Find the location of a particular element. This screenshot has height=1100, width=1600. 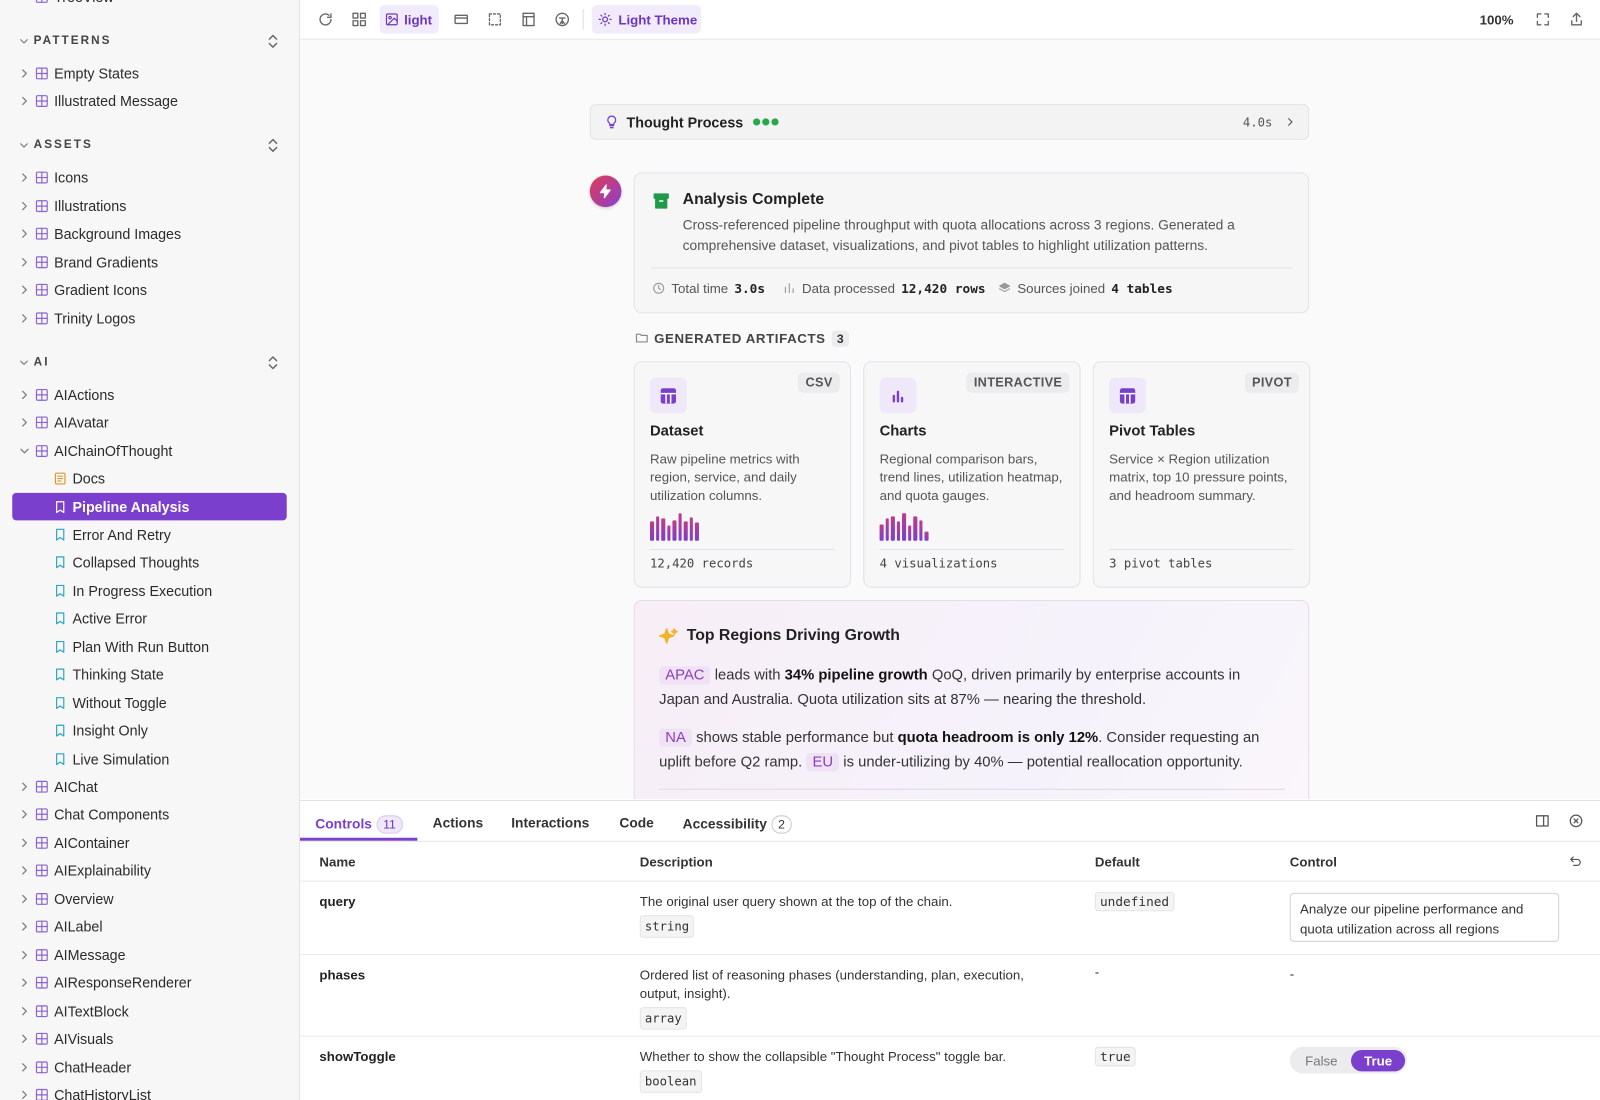

panel-layout-button is located at coordinates (1542, 820).